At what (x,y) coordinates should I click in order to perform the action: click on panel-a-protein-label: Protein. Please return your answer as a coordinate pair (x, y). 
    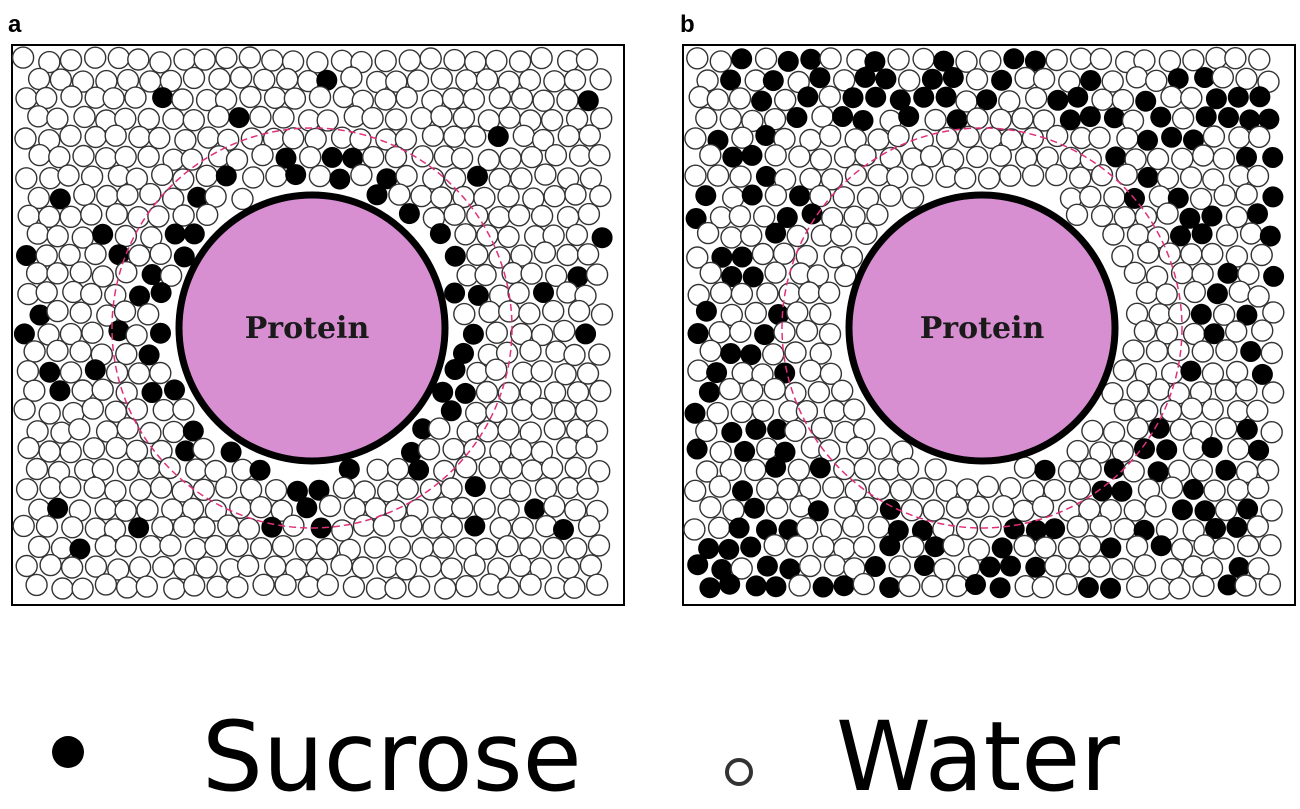
    Looking at the image, I should click on (307, 328).